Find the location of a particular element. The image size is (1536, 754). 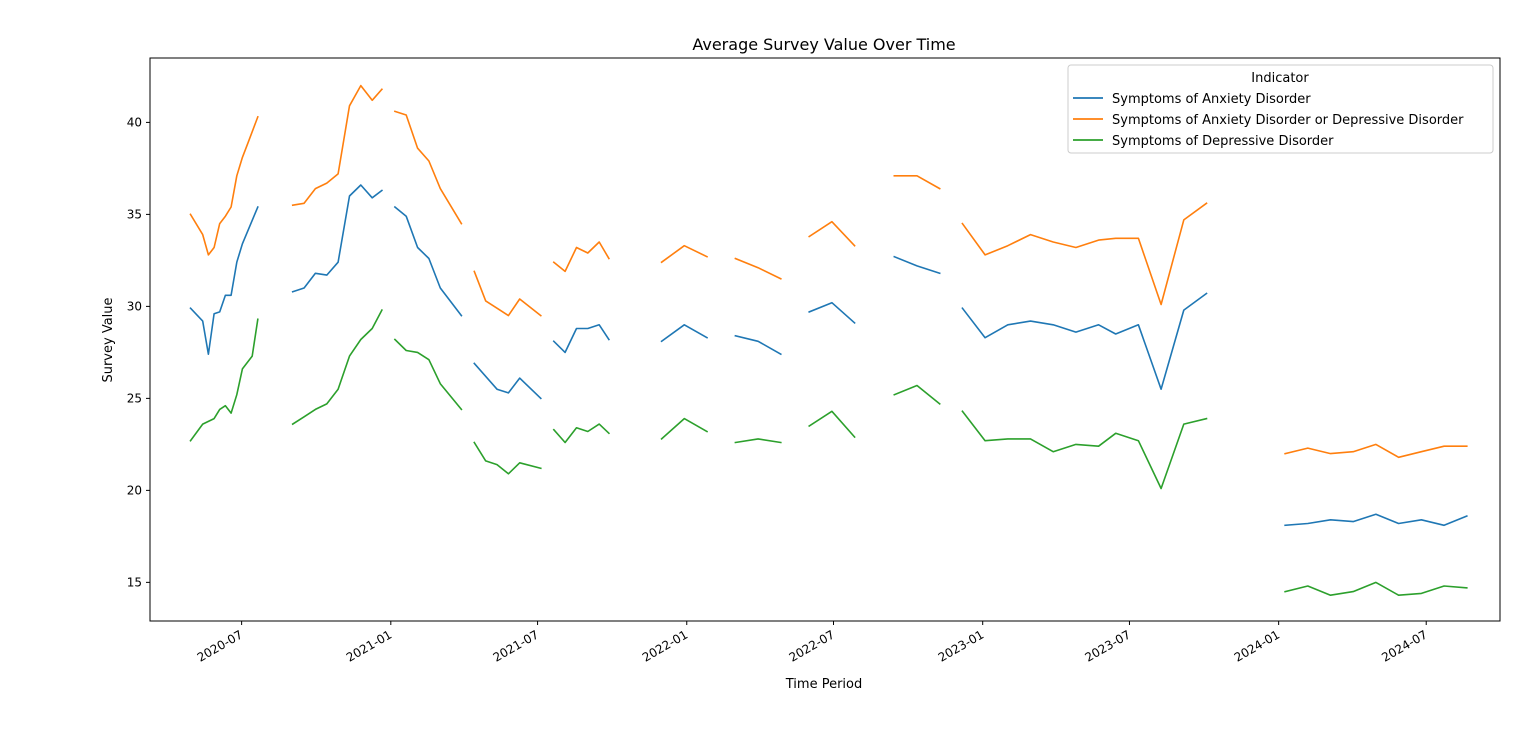

x-tick-label: 2024-01 is located at coordinates (1257, 645).